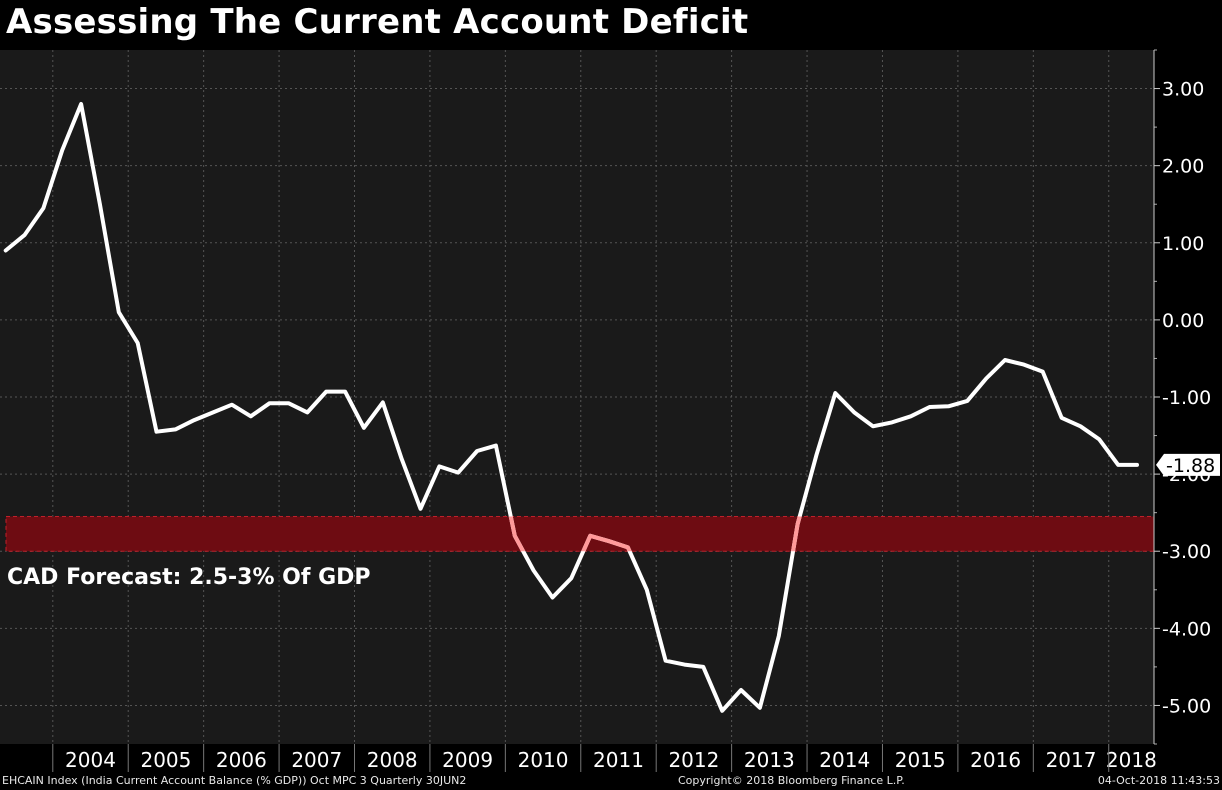  I want to click on x-tick-label: 2014, so click(844, 760).